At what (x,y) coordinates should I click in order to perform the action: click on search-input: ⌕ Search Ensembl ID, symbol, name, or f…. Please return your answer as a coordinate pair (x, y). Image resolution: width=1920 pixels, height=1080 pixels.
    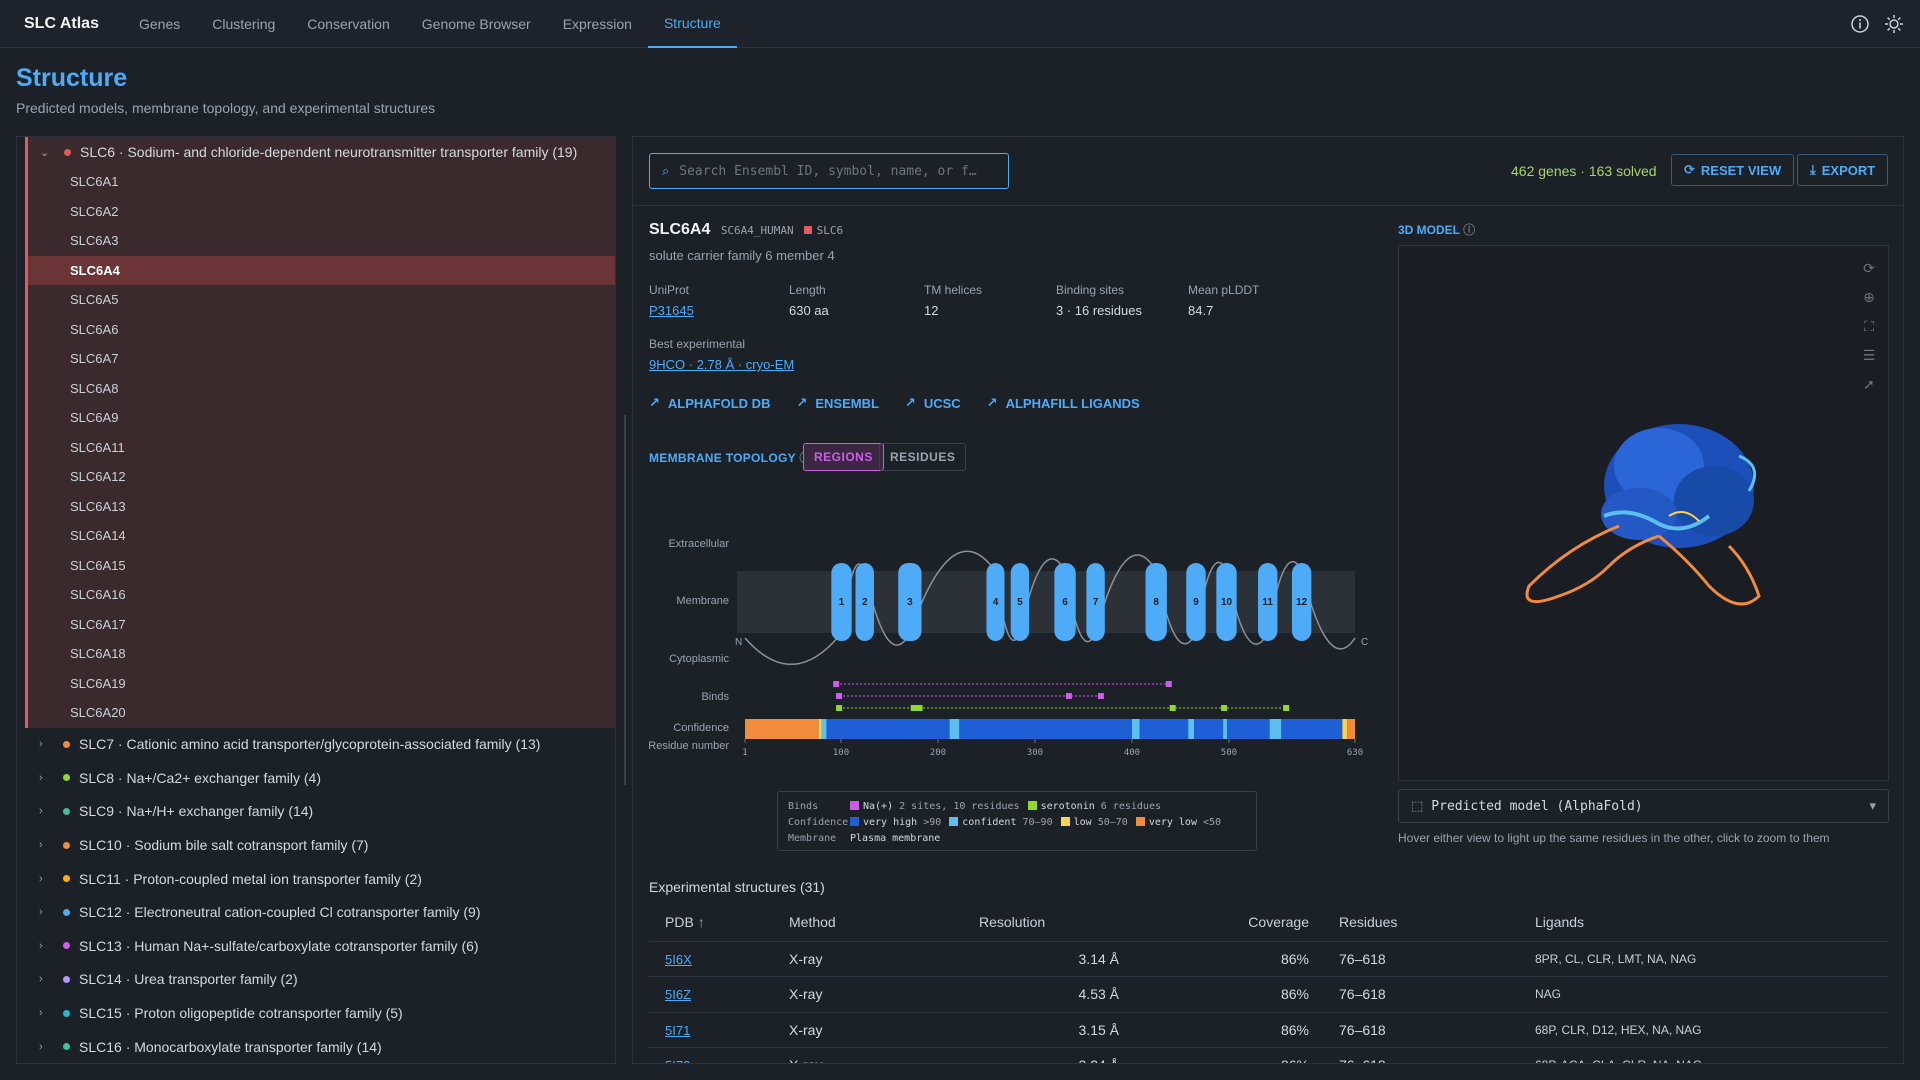
    Looking at the image, I should click on (829, 171).